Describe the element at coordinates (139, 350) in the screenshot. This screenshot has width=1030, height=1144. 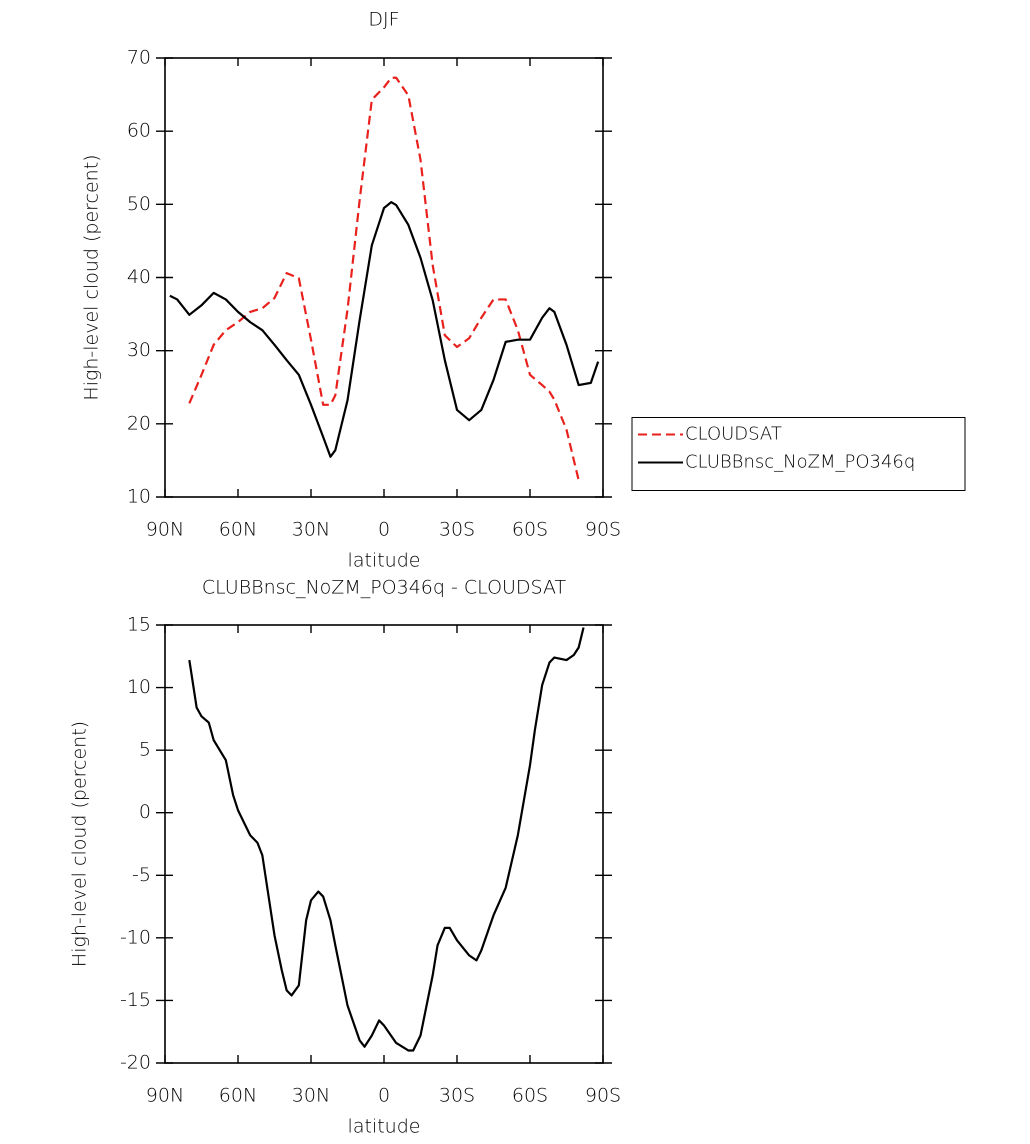
I see `y-tick-label: 30` at that location.